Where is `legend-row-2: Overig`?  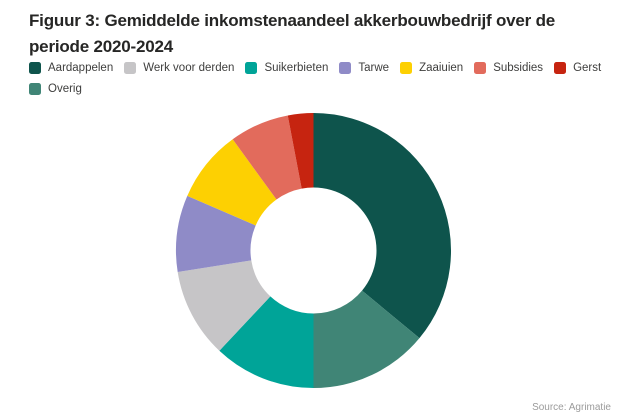
legend-row-2: Overig is located at coordinates (319, 89).